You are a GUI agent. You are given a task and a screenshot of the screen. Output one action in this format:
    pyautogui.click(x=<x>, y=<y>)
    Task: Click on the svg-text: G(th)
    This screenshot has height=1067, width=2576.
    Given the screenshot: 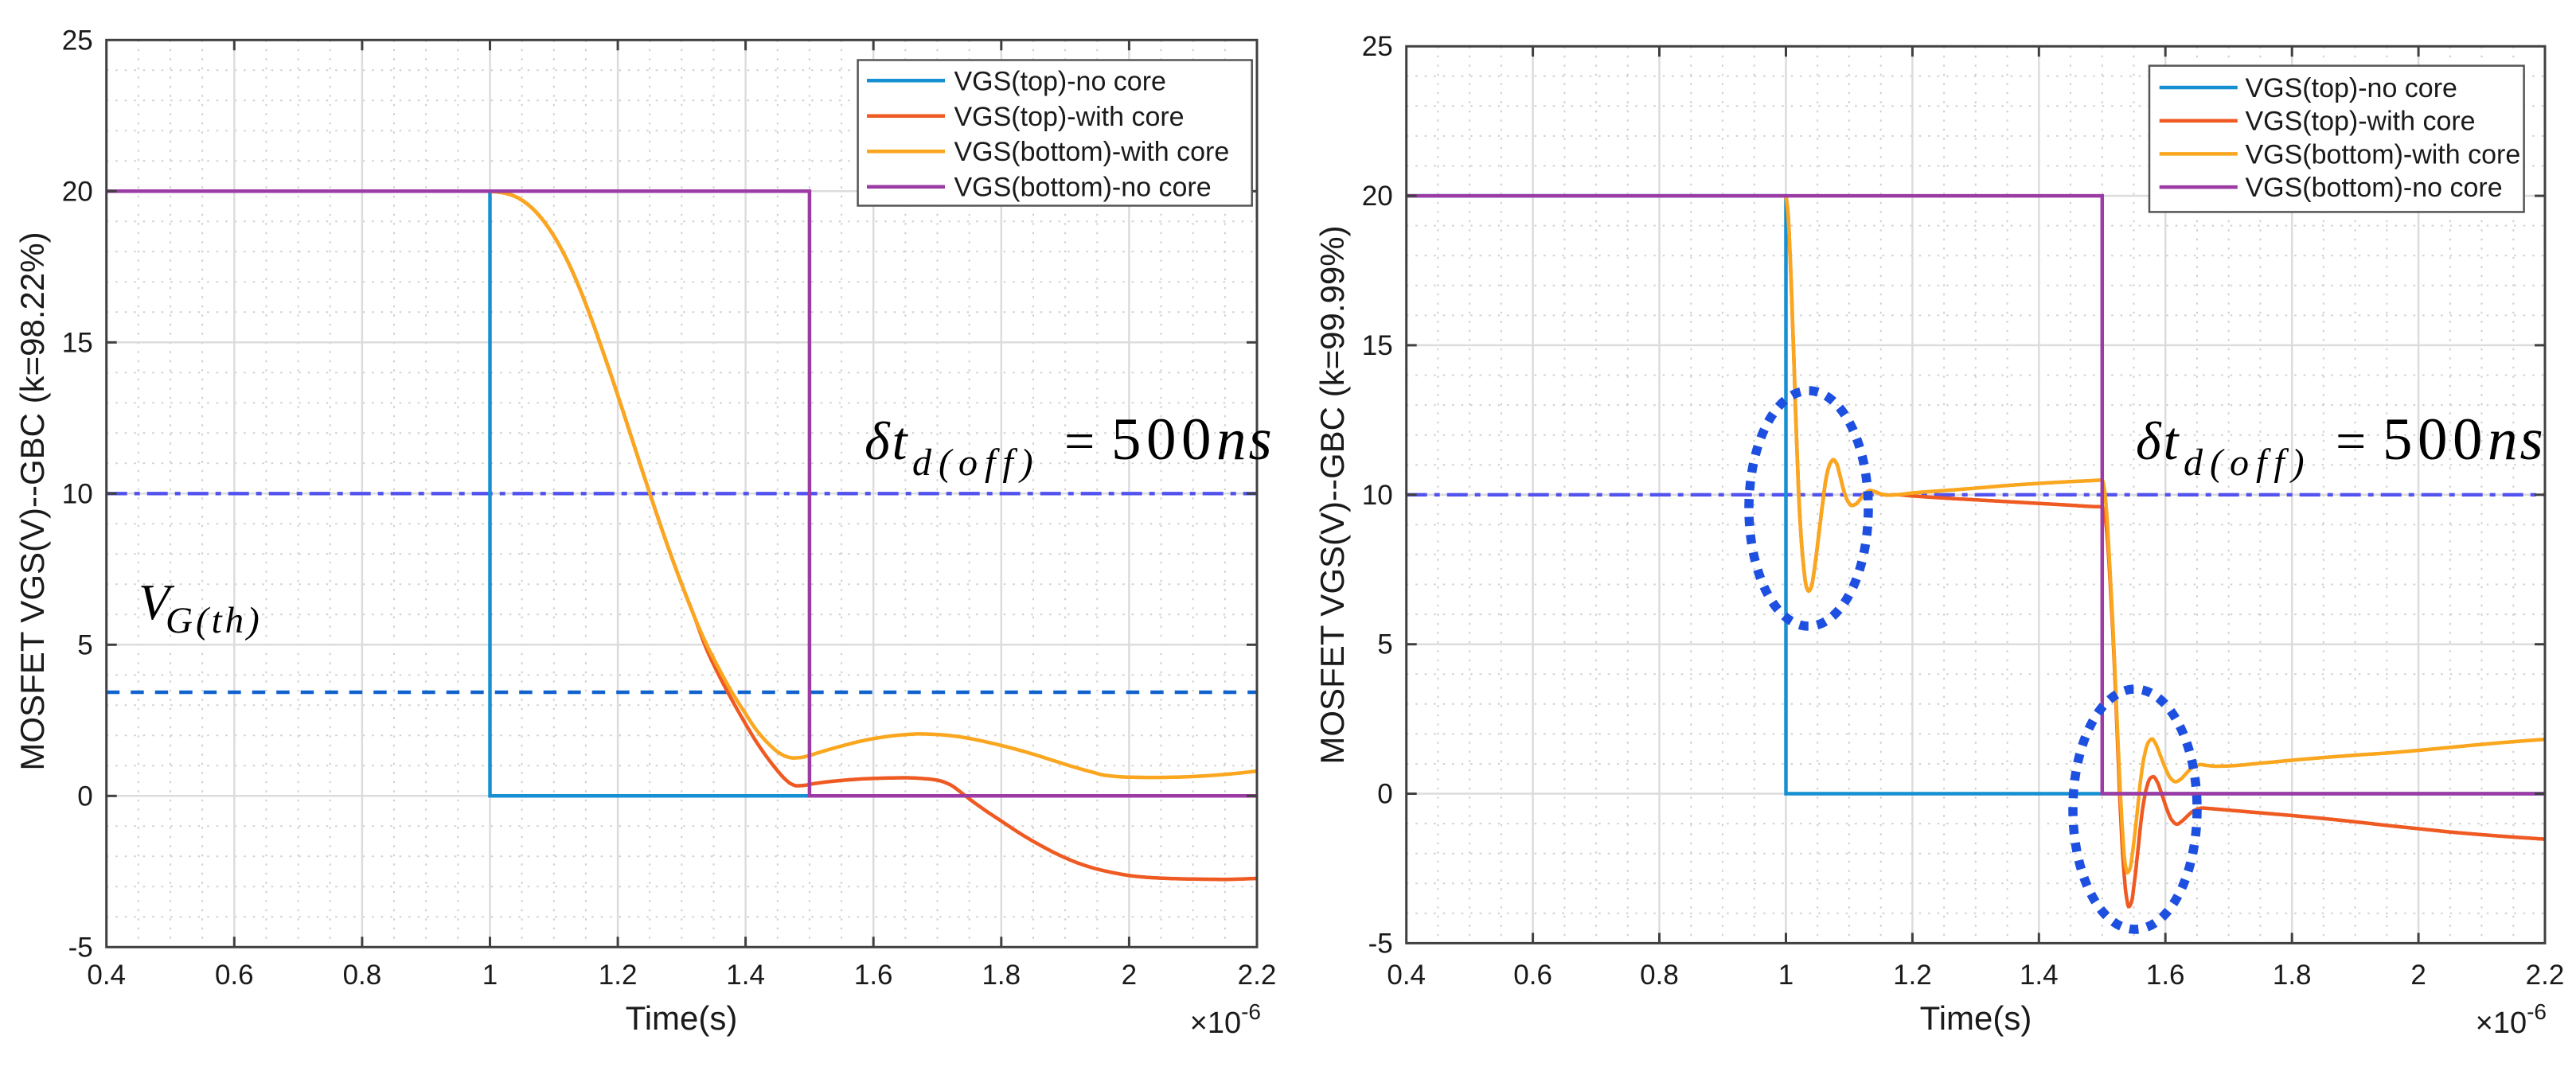 What is the action you would take?
    pyautogui.click(x=214, y=620)
    